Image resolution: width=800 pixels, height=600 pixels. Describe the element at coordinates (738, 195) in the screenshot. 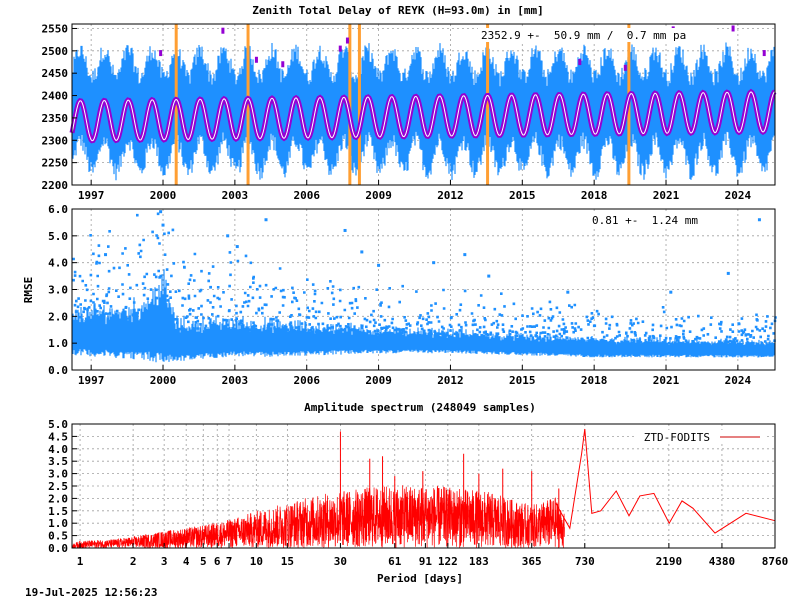

I see `ztd-x-tick-label: 2024` at that location.